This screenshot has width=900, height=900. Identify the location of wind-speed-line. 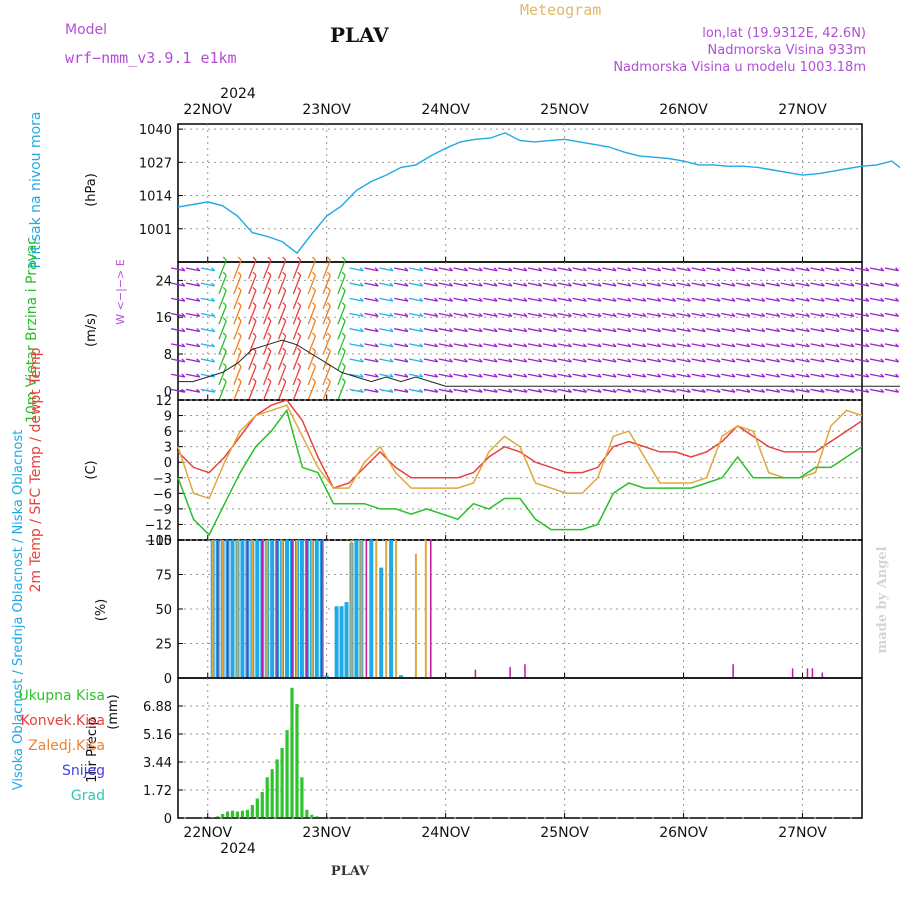
(539, 363).